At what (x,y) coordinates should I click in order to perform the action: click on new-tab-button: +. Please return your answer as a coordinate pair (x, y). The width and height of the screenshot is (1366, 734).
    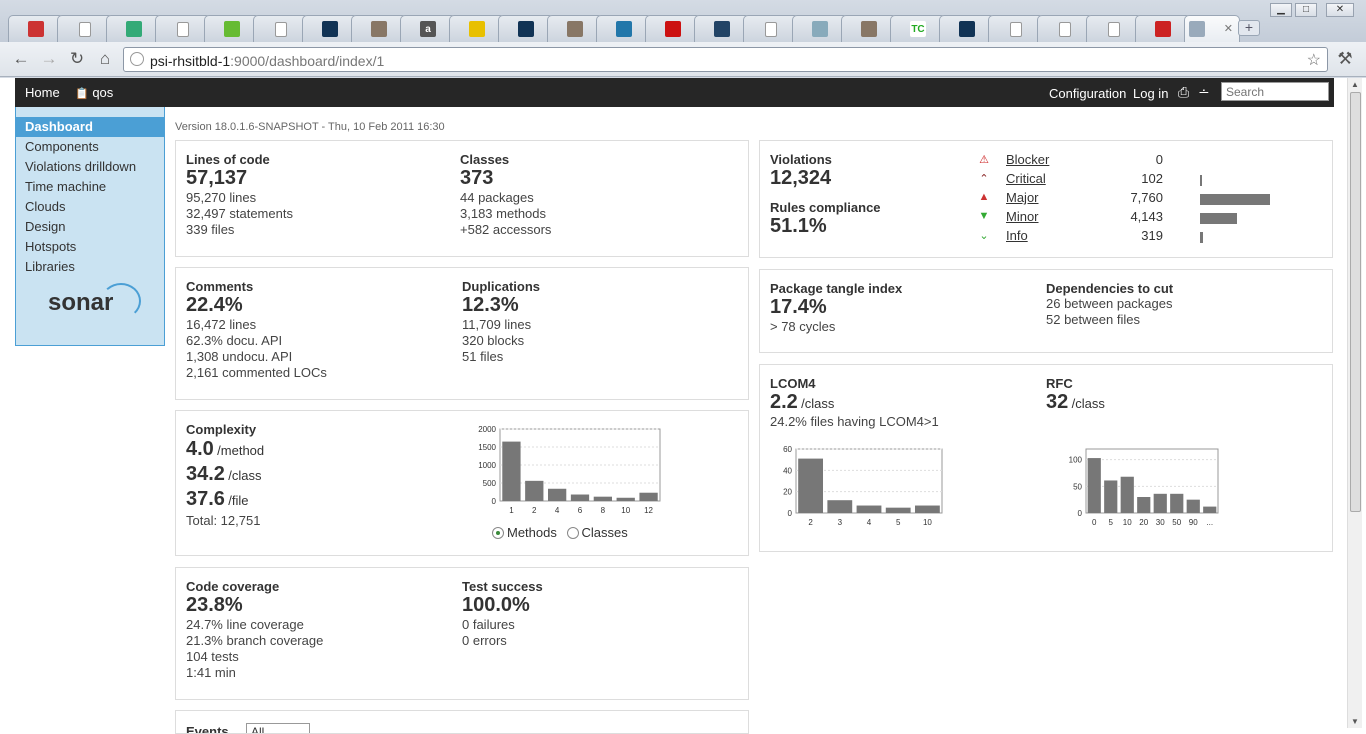
    Looking at the image, I should click on (1249, 28).